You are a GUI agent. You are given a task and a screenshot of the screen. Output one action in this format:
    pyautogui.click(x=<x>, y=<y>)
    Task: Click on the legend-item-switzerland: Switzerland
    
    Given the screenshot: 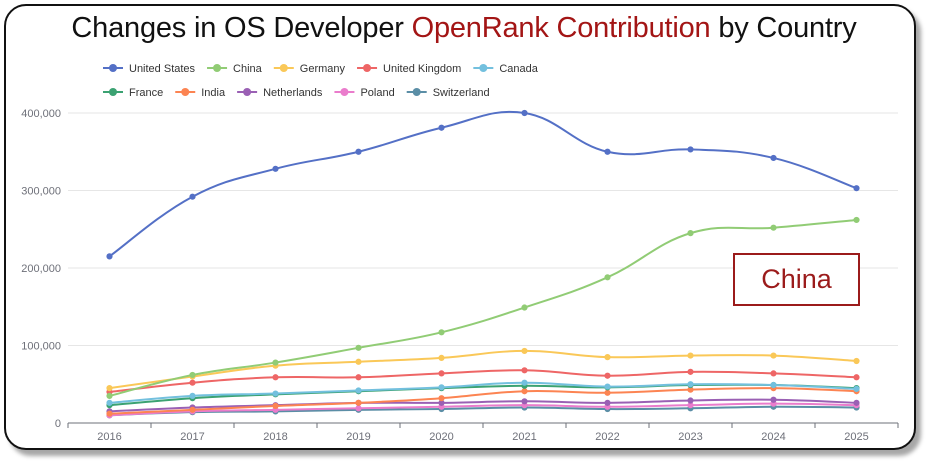 What is the action you would take?
    pyautogui.click(x=448, y=93)
    